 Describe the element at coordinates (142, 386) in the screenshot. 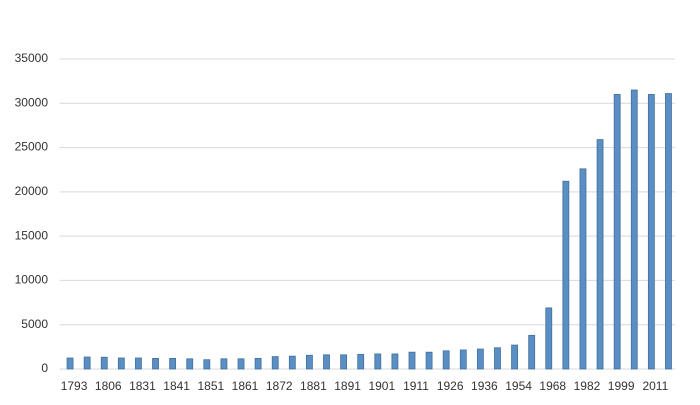

I see `x-tick-label: 1831` at that location.